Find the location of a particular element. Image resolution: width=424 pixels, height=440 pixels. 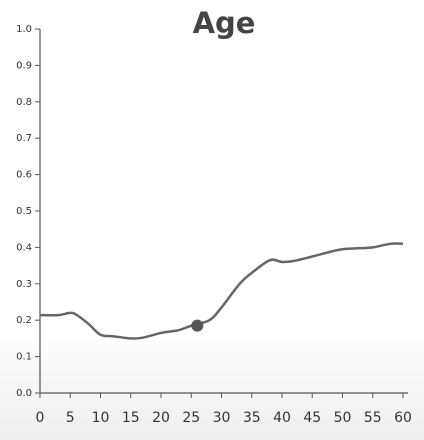

highlight-point is located at coordinates (197, 325).